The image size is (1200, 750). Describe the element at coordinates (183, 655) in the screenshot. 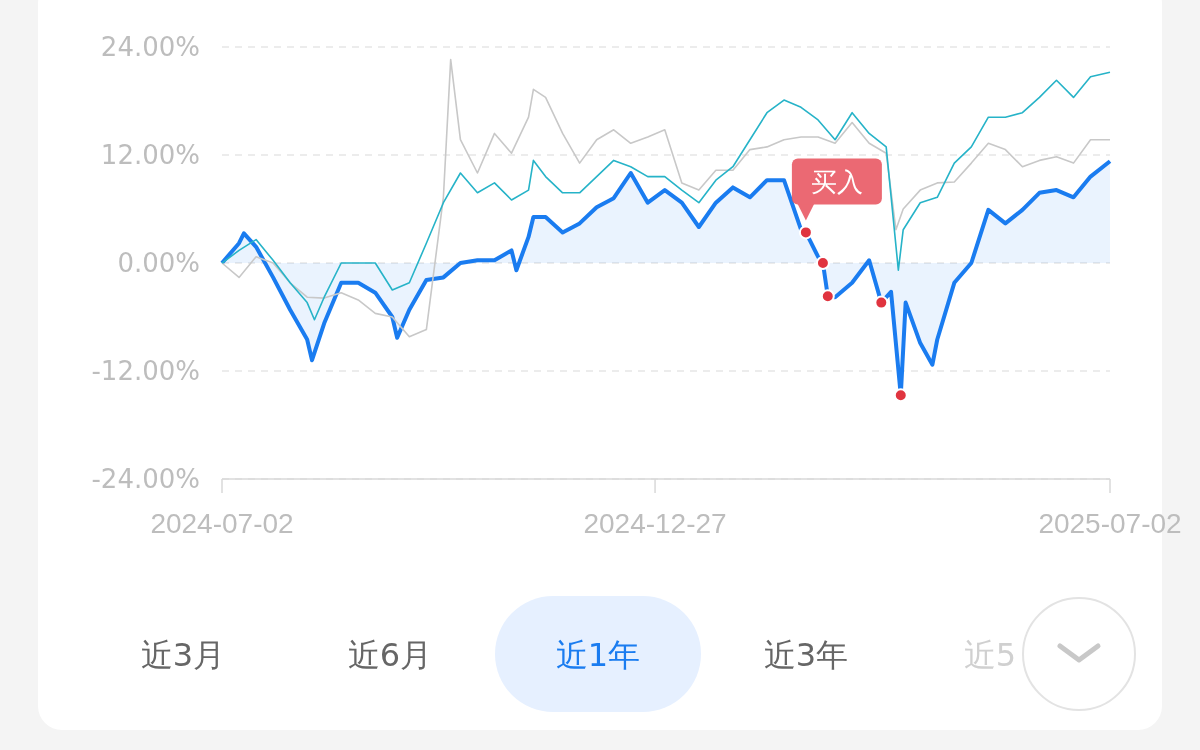

I see `text: 近3月` at that location.